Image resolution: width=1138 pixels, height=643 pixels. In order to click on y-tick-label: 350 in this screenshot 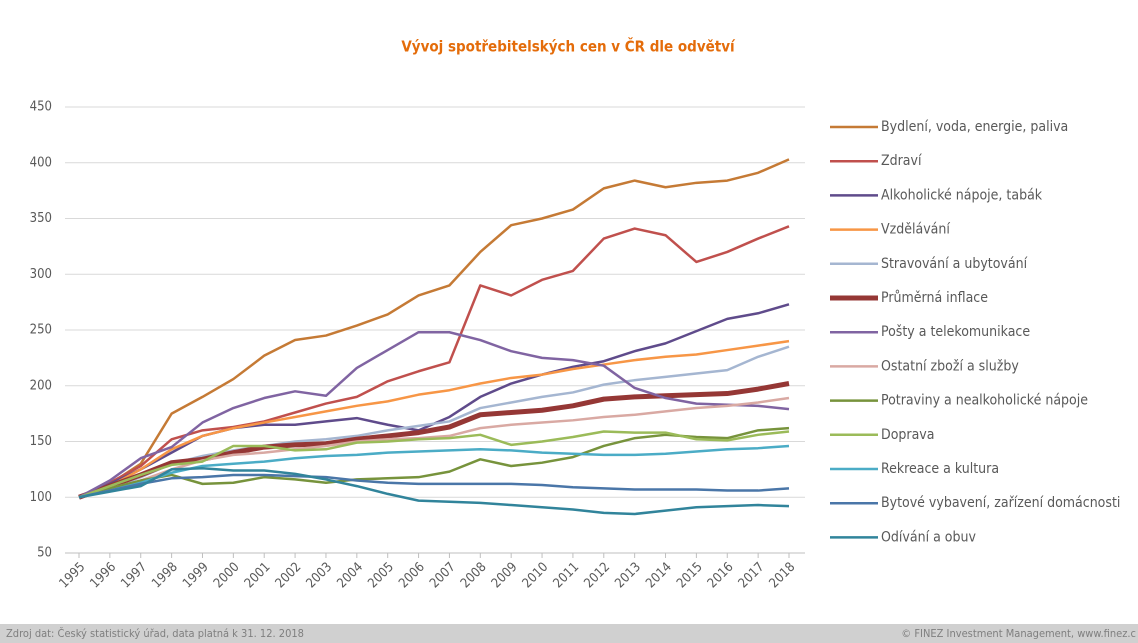, I will do `click(41, 218)`.